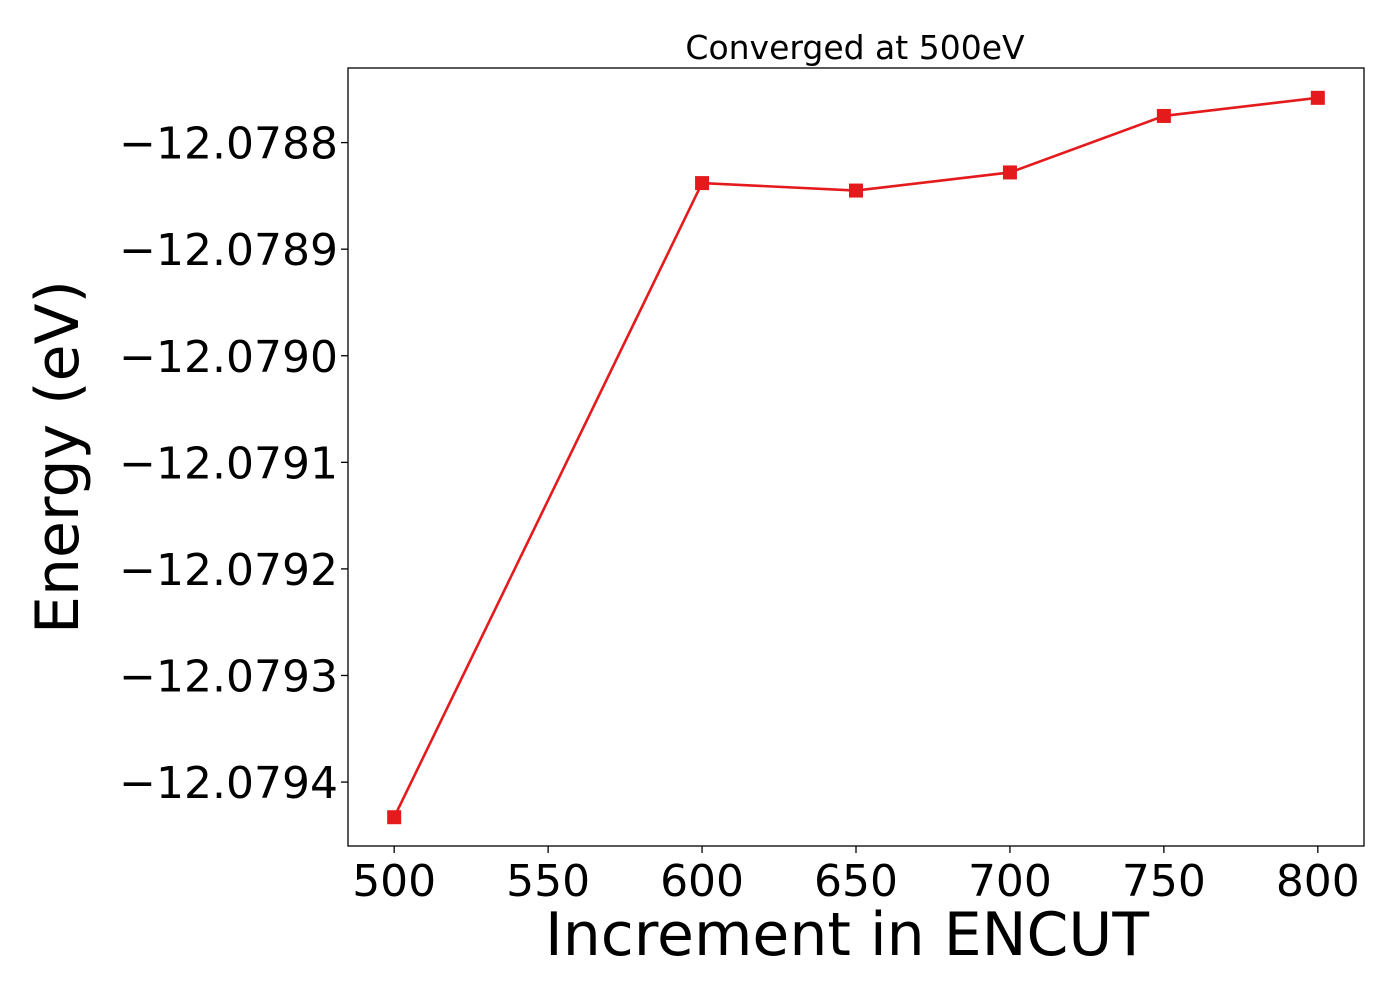 The height and width of the screenshot is (1000, 1400). I want to click on y-tick-label: −12.0790, so click(228, 357).